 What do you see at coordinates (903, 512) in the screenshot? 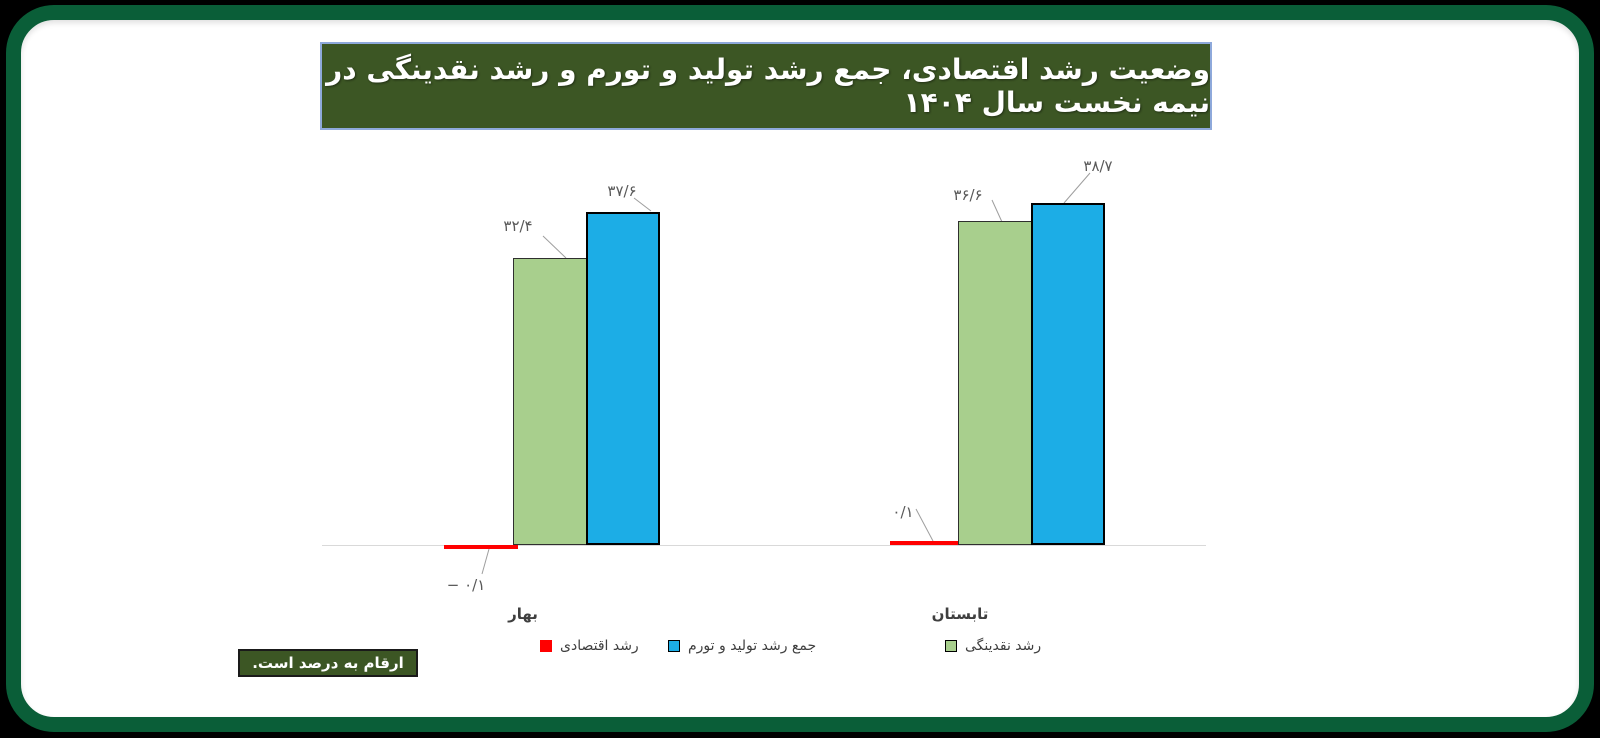
I see `data-label-series0-cat1: ۰/۱` at bounding box center [903, 512].